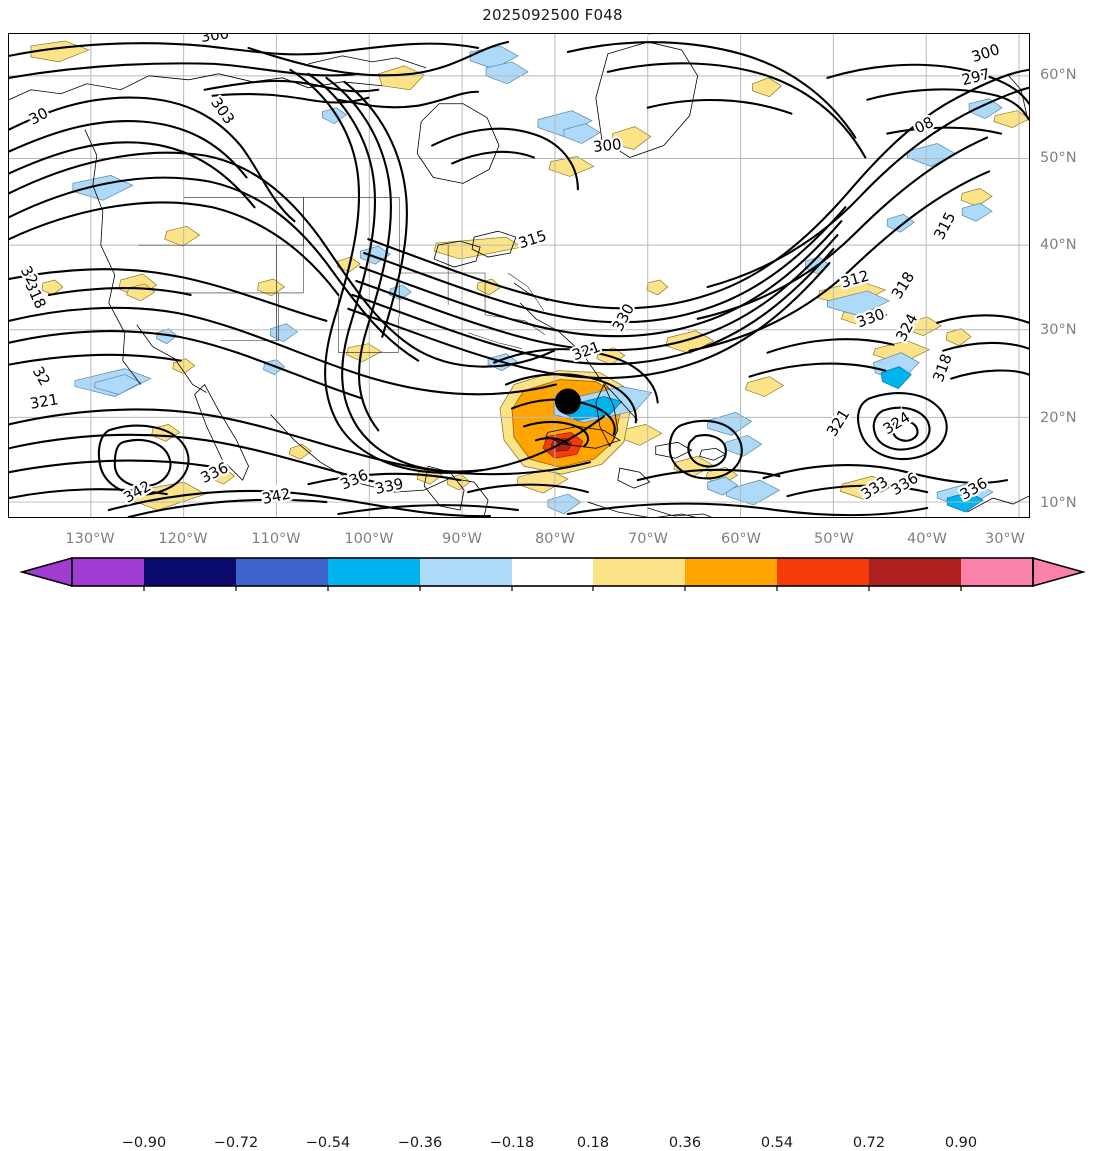 The image size is (1105, 1151). I want to click on x-axis-tick-label: 80°W, so click(555, 539).